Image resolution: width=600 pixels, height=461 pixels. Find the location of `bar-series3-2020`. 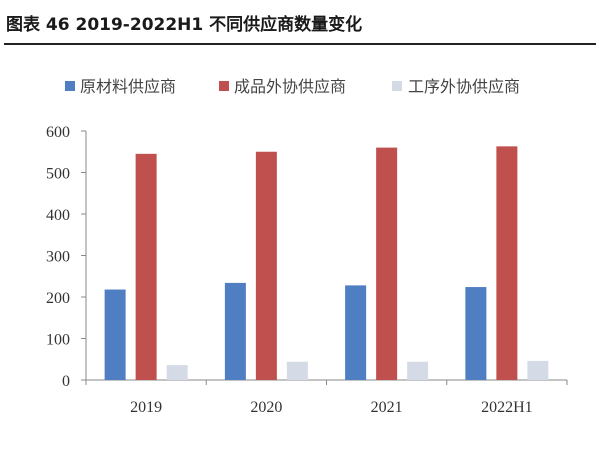

bar-series3-2020 is located at coordinates (297, 370).